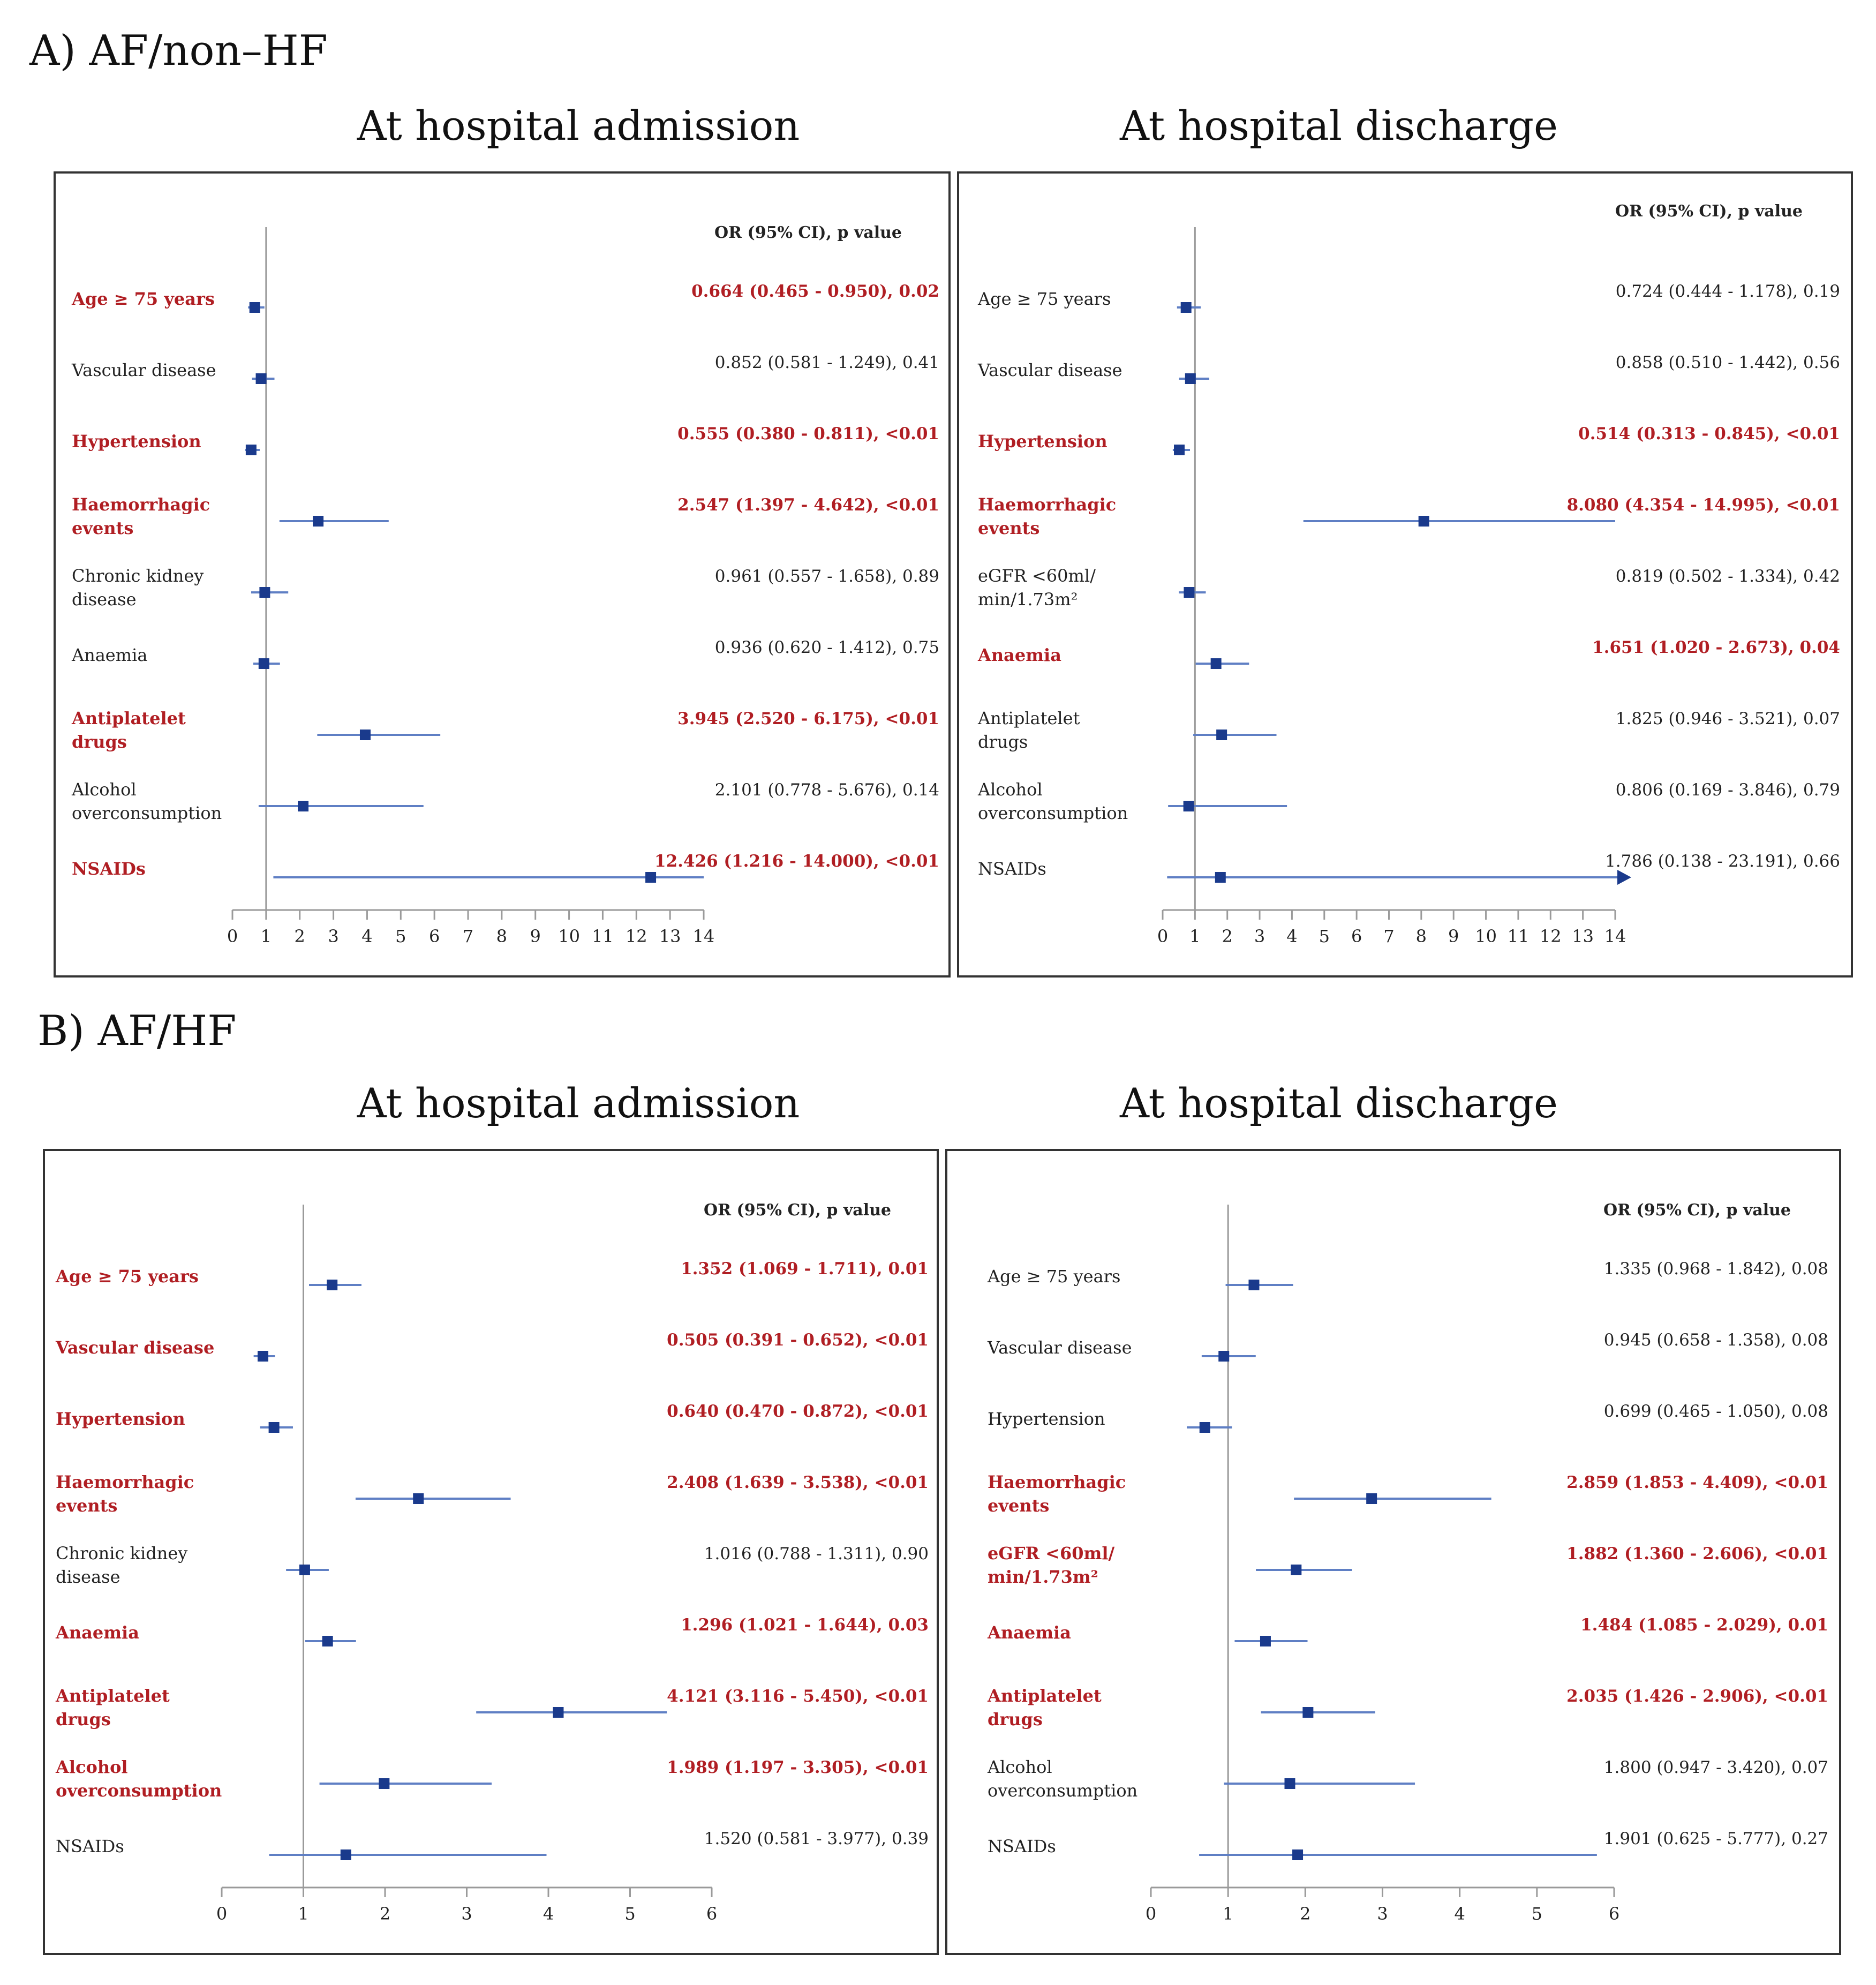  What do you see at coordinates (805, 1625) in the screenshot?
I see `or-value-text: 1.296 (1.021 - 1.644), 0.03` at bounding box center [805, 1625].